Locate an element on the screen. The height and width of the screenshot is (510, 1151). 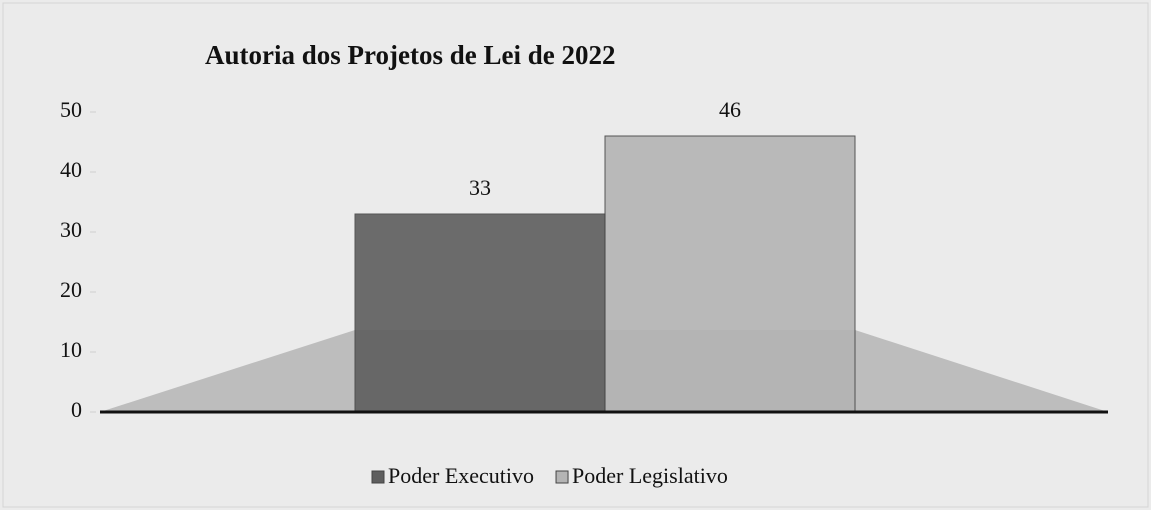
chart-title: Autoria dos Projetos de Lei de 2022 is located at coordinates (410, 55).